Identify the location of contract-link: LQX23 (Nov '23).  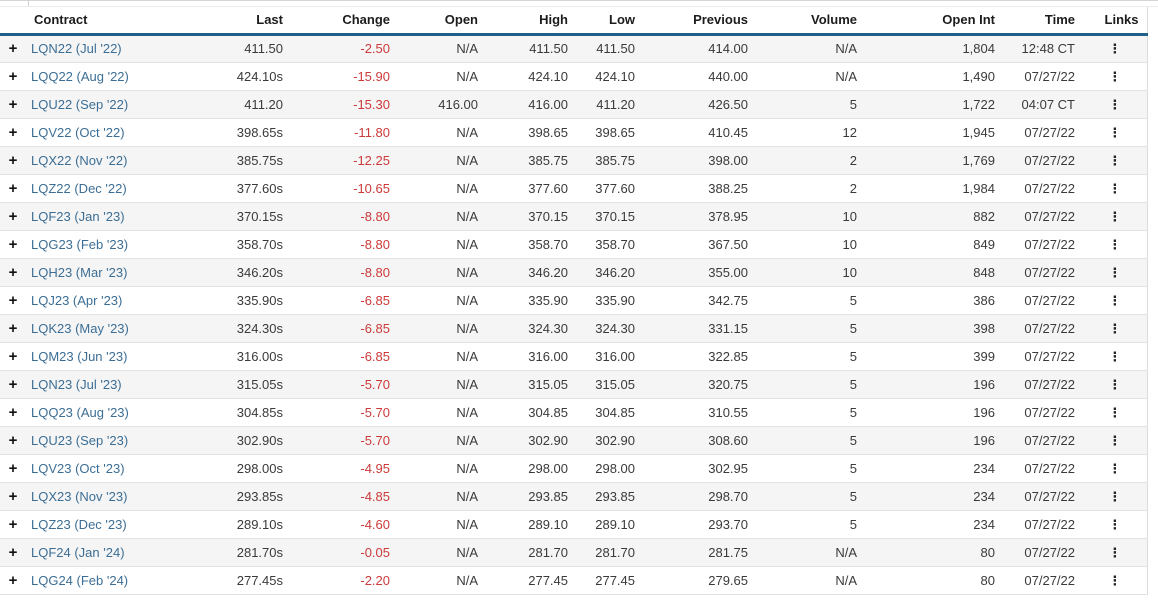
(79, 496).